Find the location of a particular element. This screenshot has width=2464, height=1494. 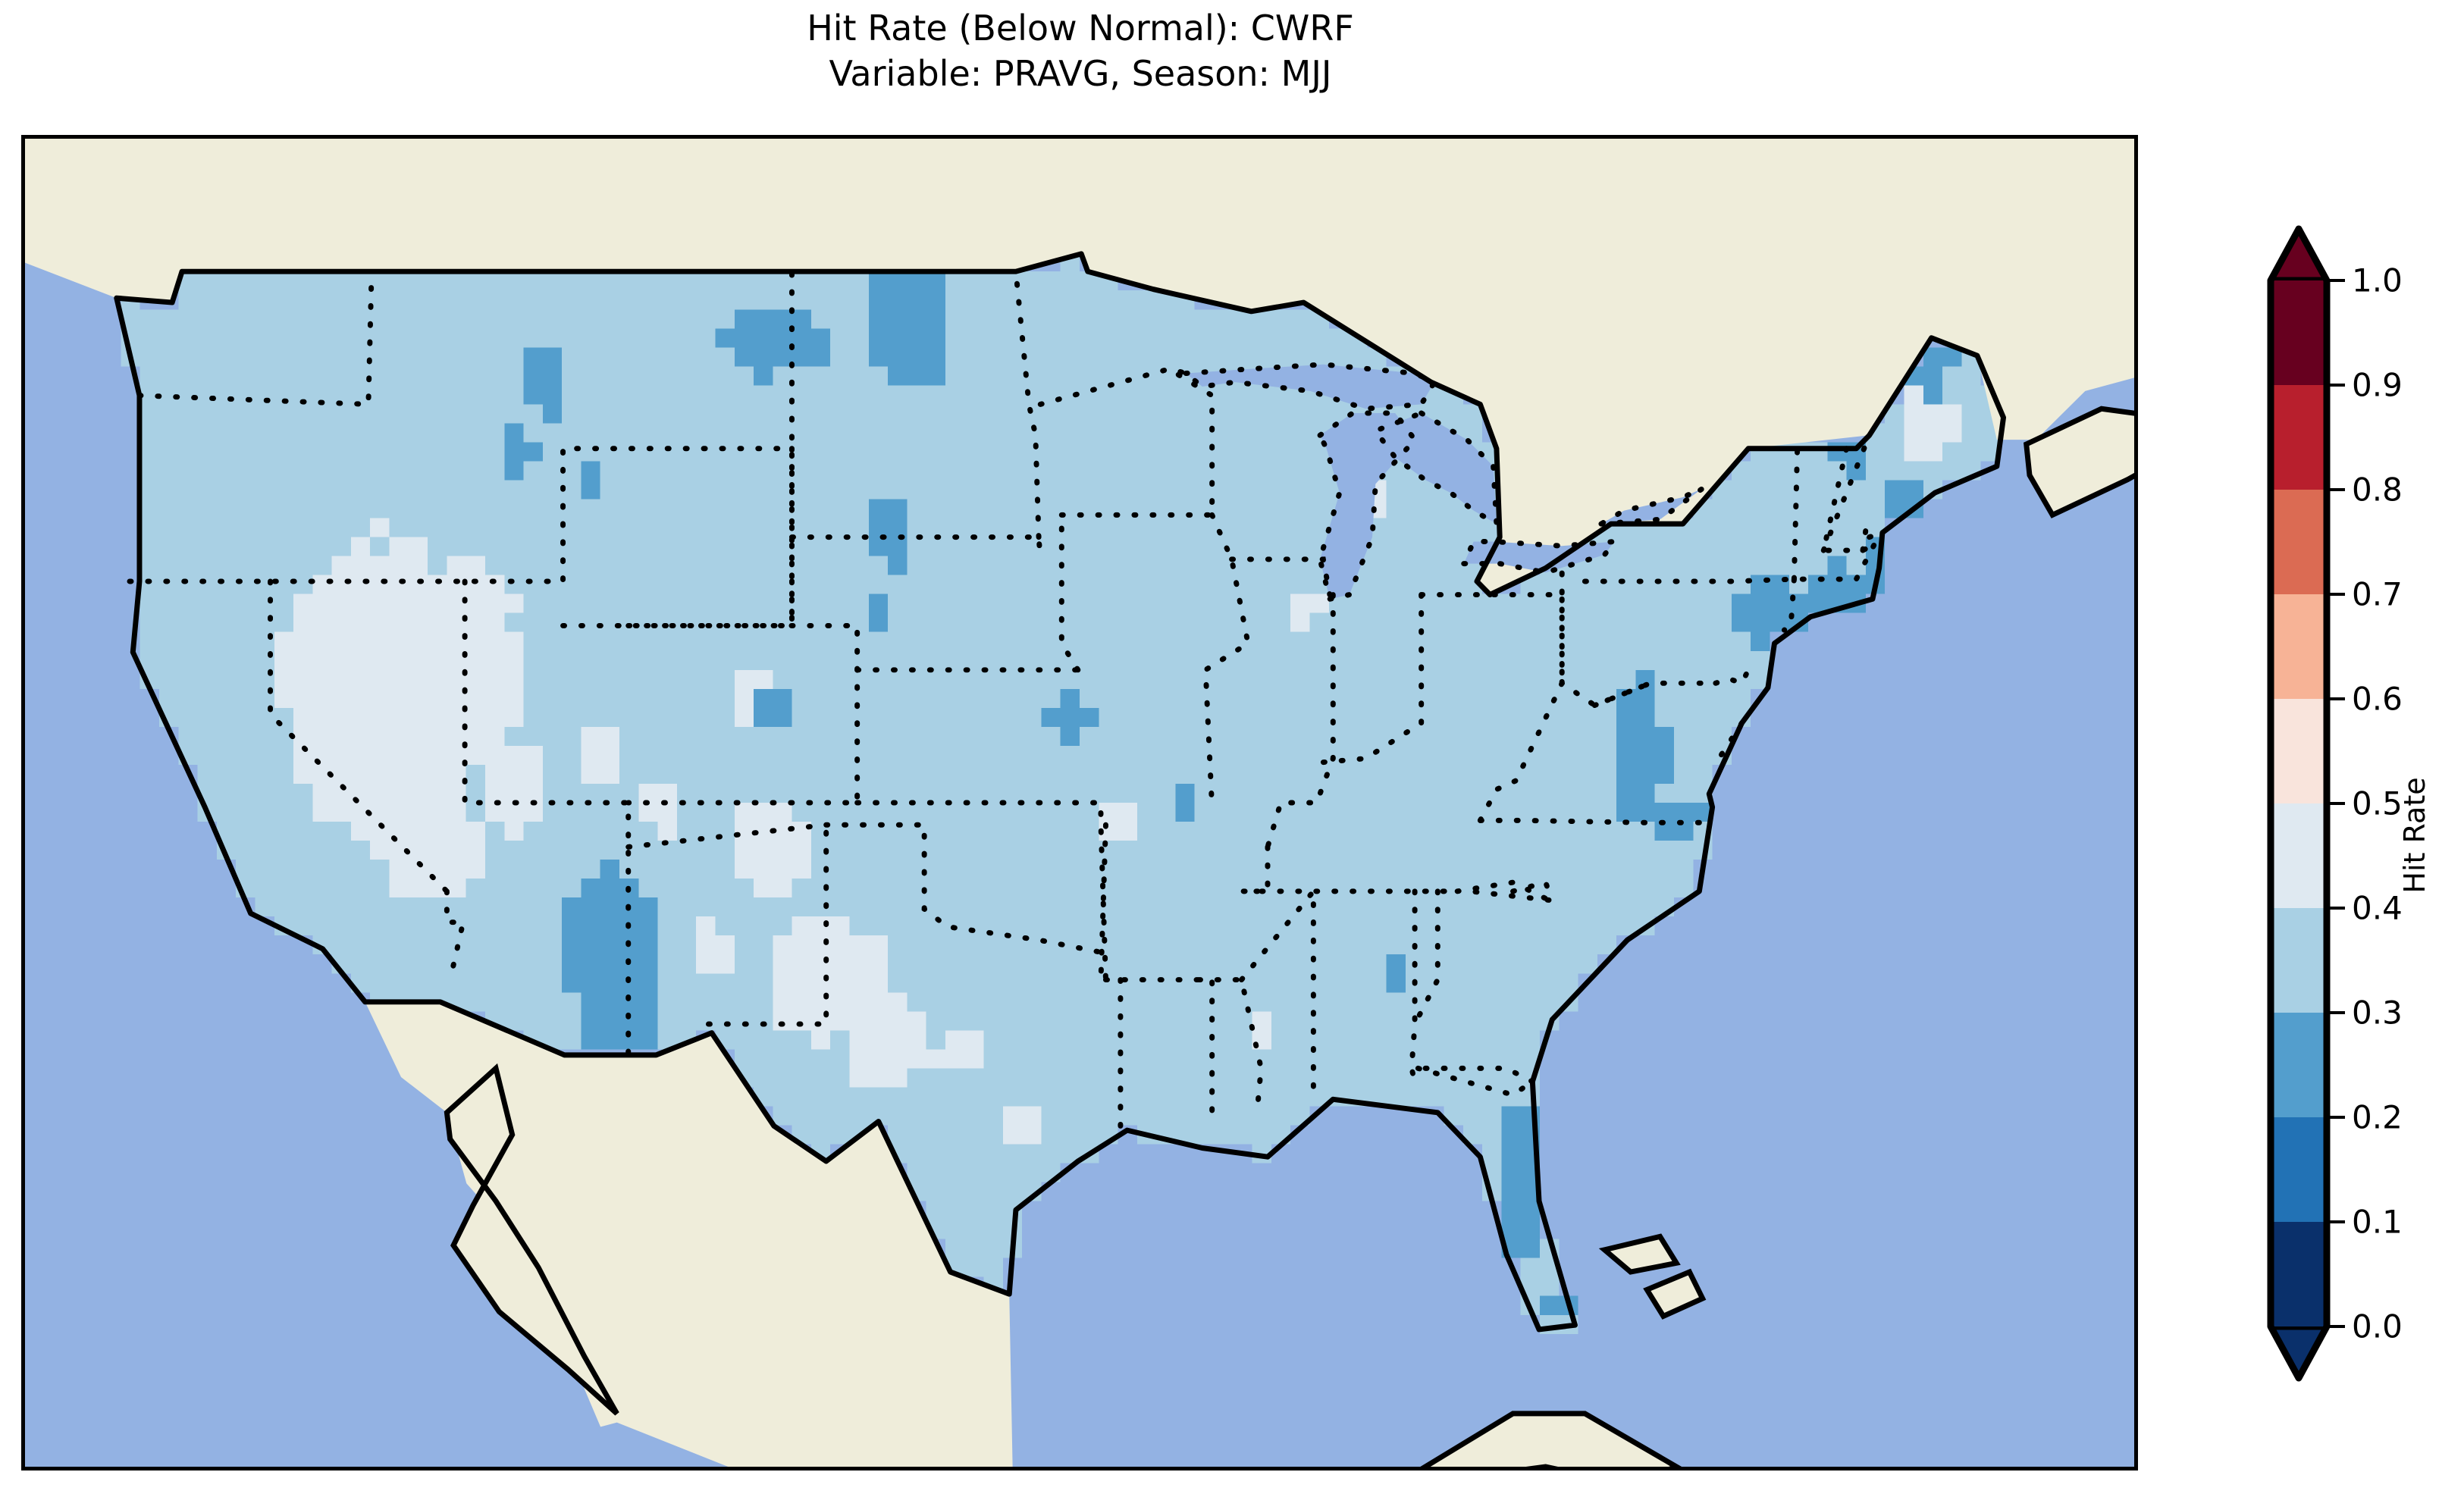

colorbar-band-0.2-0.3 is located at coordinates (2298, 1065).